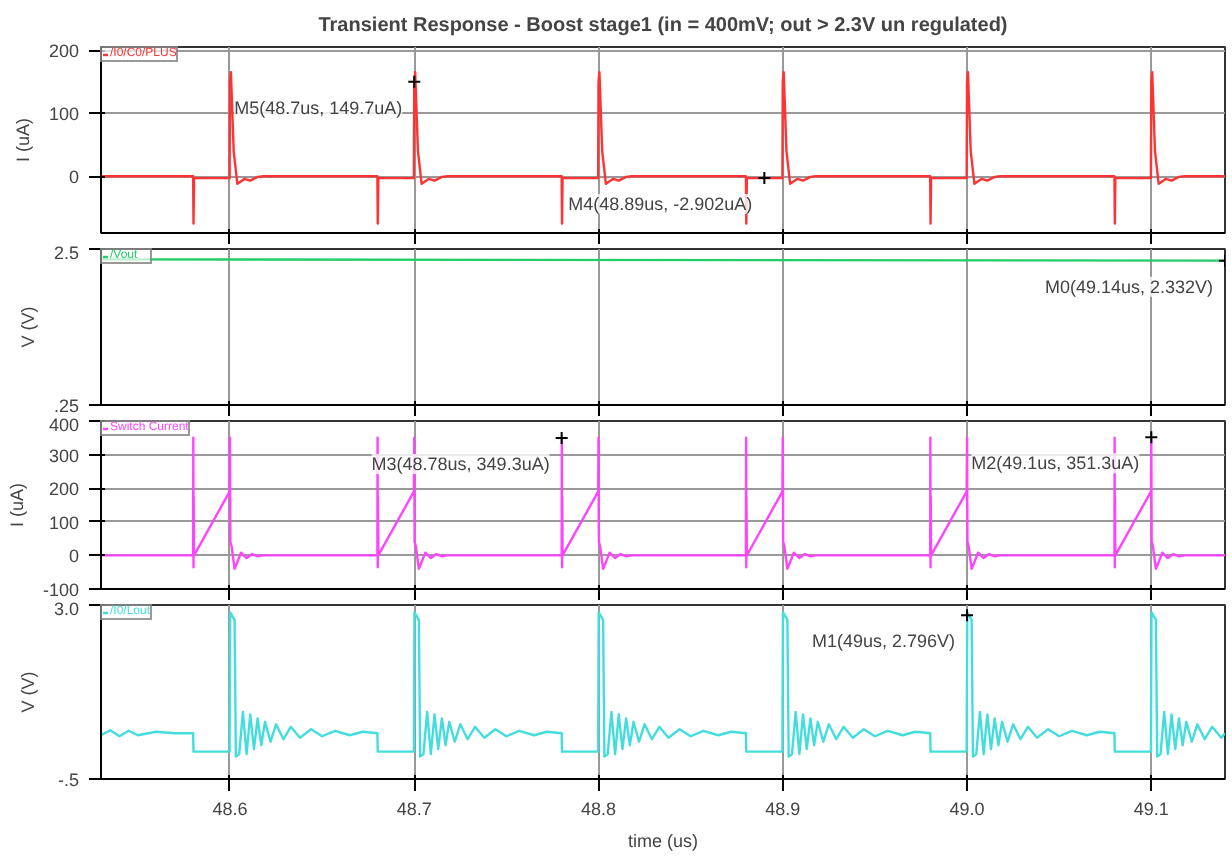 The height and width of the screenshot is (860, 1232). What do you see at coordinates (64, 455) in the screenshot?
I see `y-tick-label: 300` at bounding box center [64, 455].